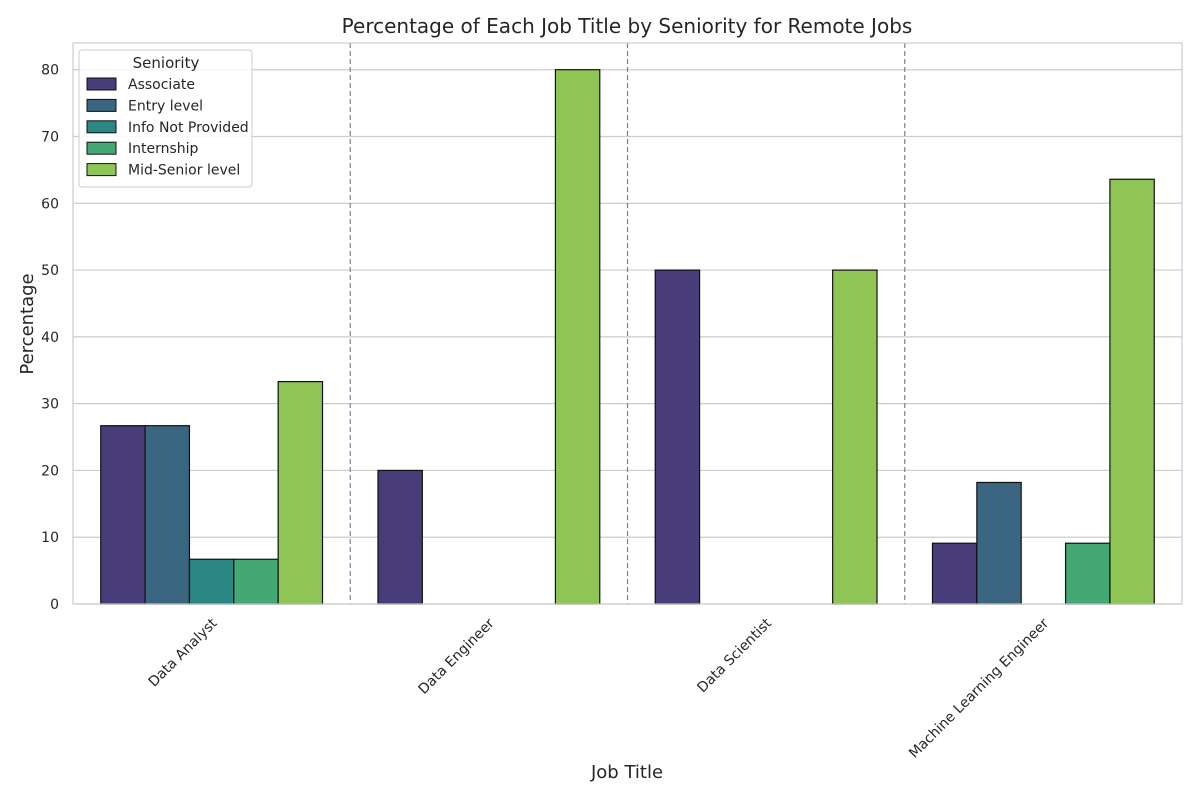 This screenshot has height=800, width=1200. What do you see at coordinates (54, 605) in the screenshot?
I see `y-tick-label: 0` at bounding box center [54, 605].